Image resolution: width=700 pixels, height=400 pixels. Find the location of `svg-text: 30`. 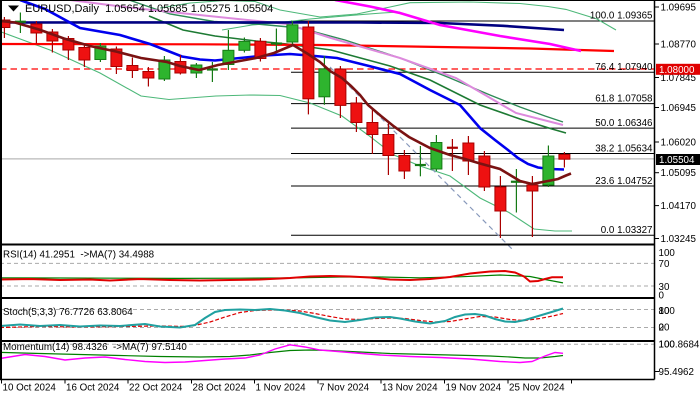

svg-text: 30 is located at coordinates (664, 287).